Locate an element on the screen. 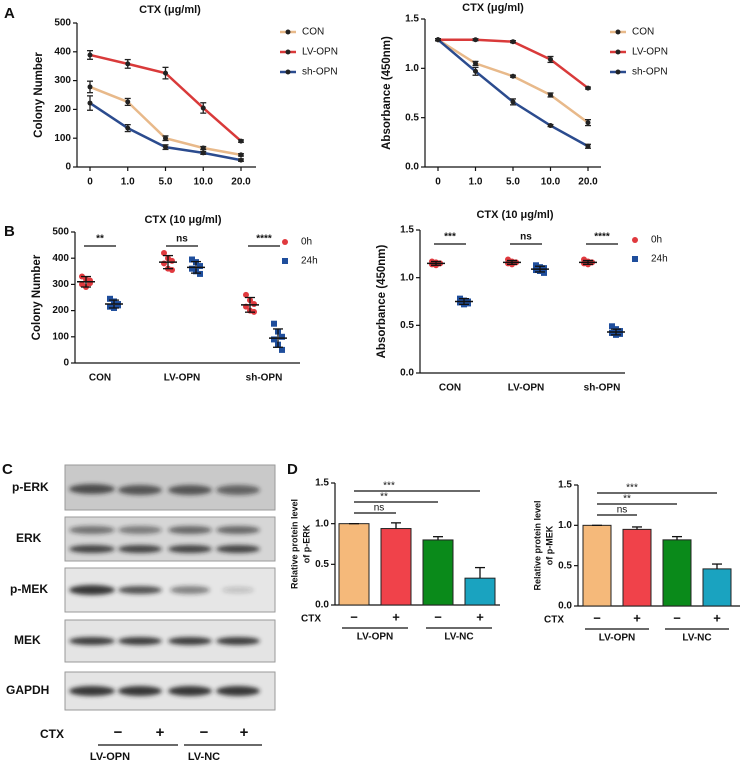 The width and height of the screenshot is (753, 768). x-tick-label: 10.0 is located at coordinates (551, 182).